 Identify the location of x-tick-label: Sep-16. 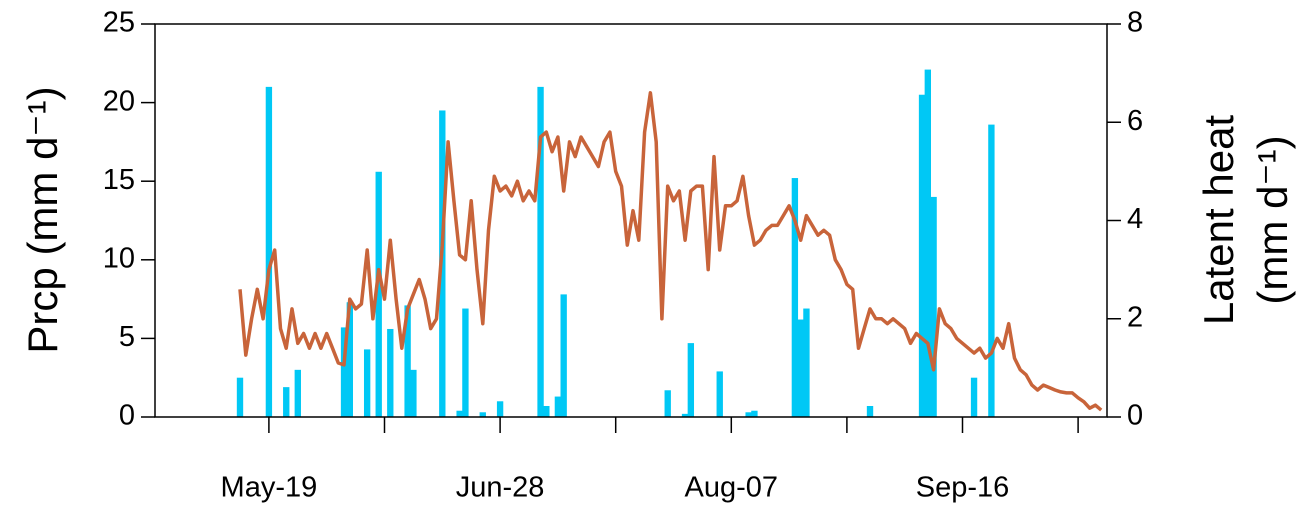
(963, 488).